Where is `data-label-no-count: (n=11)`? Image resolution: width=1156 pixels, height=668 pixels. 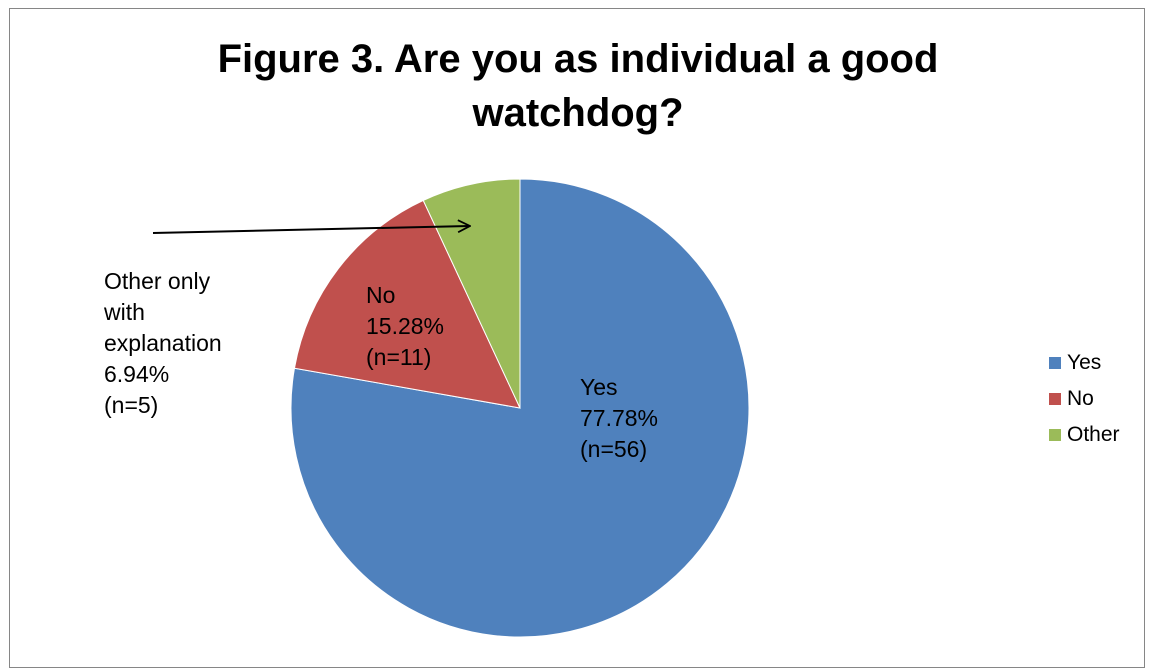
data-label-no-count: (n=11) is located at coordinates (399, 357).